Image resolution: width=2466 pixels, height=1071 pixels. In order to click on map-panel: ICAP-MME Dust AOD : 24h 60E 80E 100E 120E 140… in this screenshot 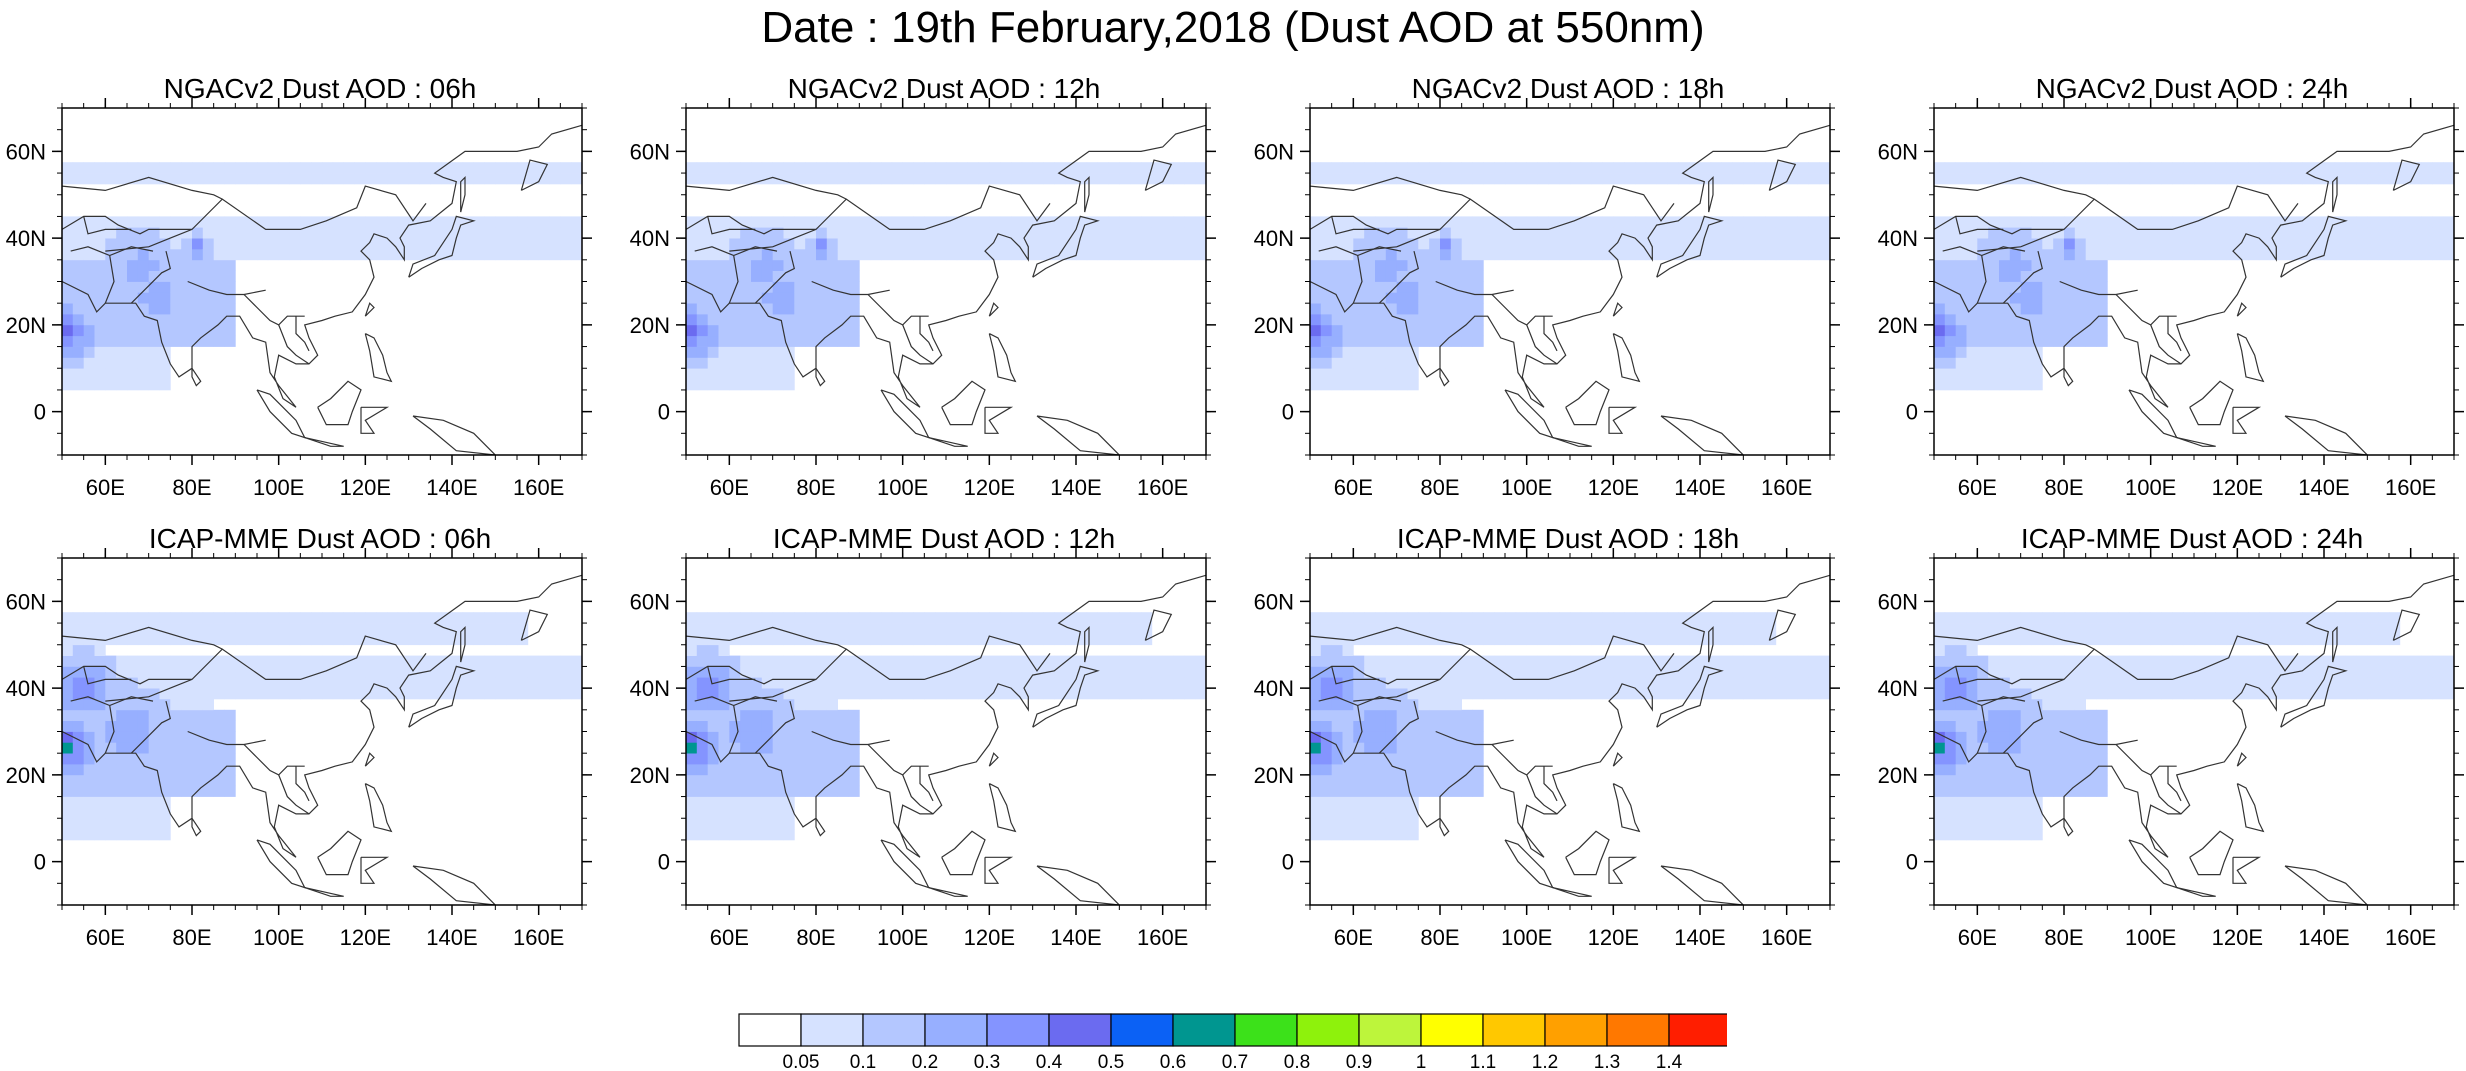, I will do `click(2168, 737)`.